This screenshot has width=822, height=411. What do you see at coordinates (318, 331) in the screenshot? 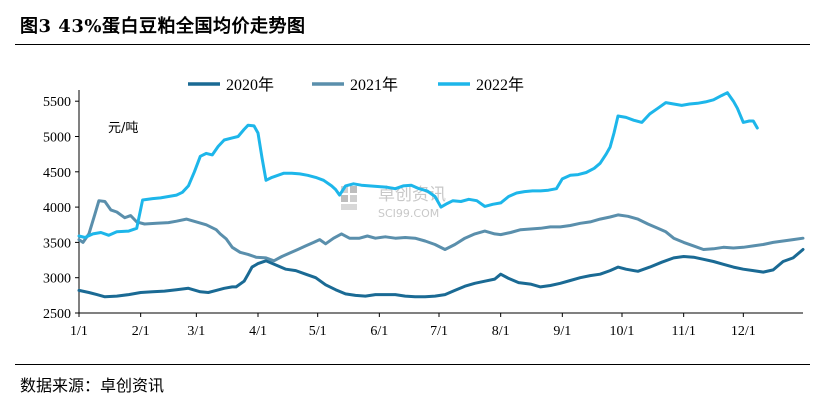
I see `x-tick-label: 5/1` at bounding box center [318, 331].